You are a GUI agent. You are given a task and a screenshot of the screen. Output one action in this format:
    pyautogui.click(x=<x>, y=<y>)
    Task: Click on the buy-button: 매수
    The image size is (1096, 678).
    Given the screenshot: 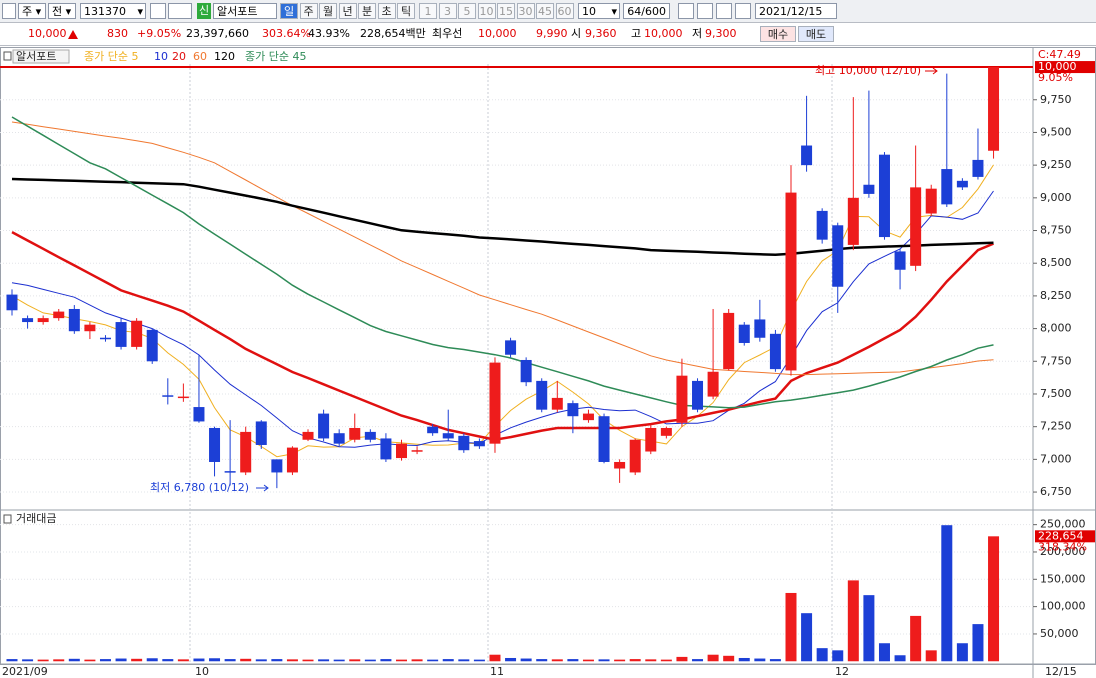 What is the action you would take?
    pyautogui.click(x=778, y=34)
    